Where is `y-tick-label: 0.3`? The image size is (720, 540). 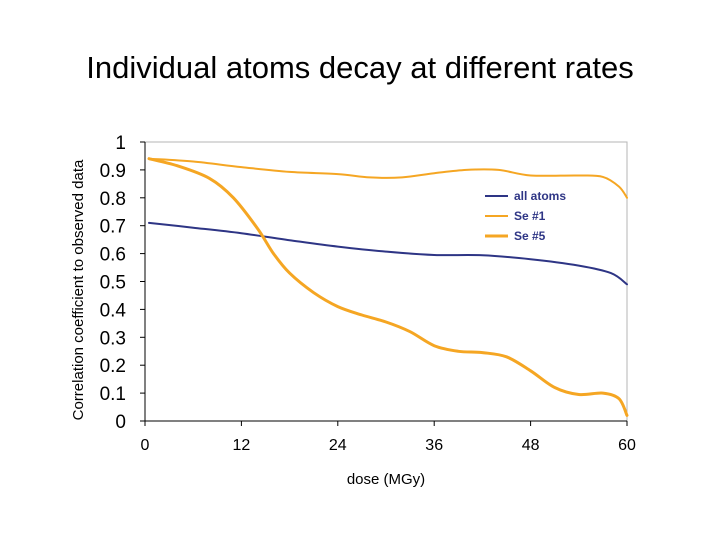
y-tick-label: 0.3 is located at coordinates (113, 338).